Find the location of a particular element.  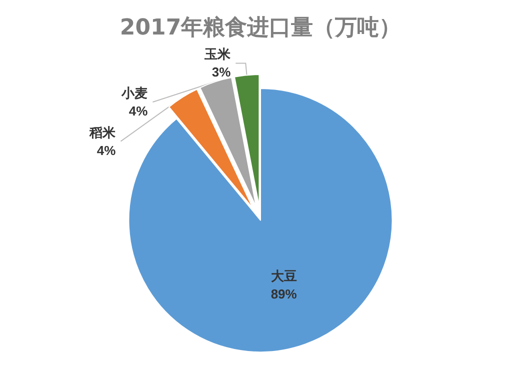

slice-label: 玉米 is located at coordinates (218, 54).